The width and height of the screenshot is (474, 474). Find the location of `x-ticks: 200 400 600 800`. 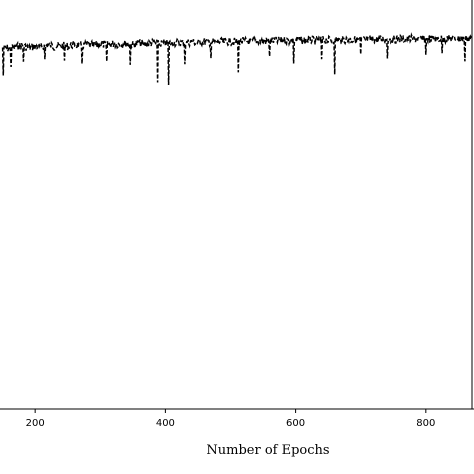

x-ticks: 200 400 600 800 is located at coordinates (230, 419).